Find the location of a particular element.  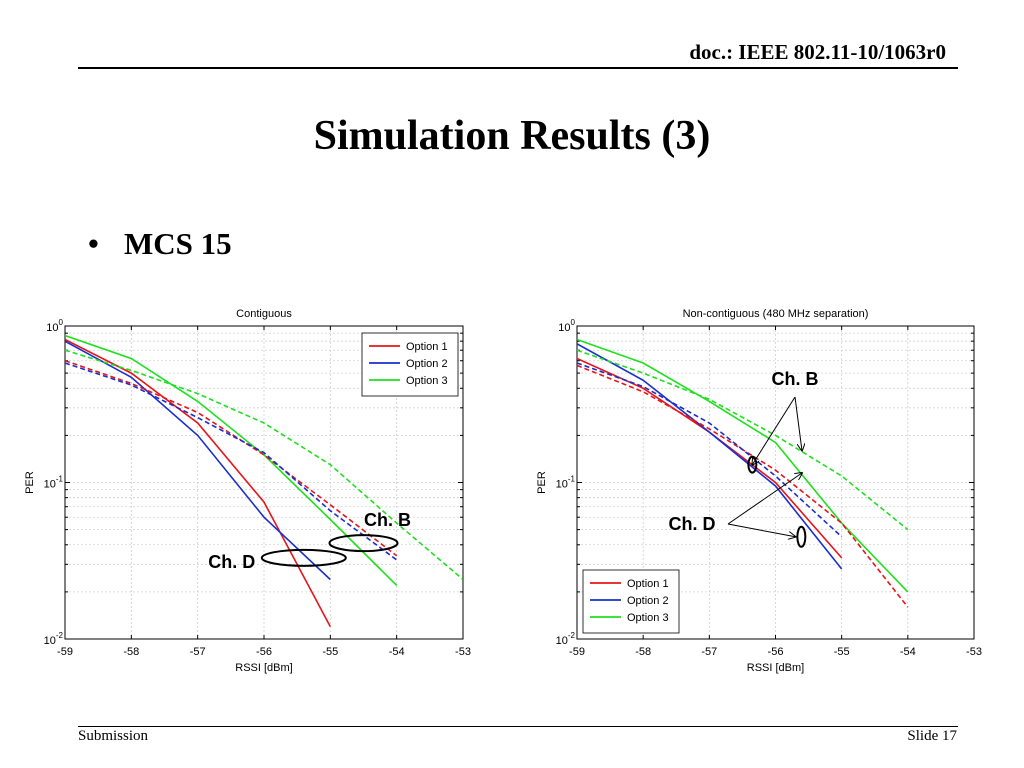

bullet-text: MCS 15 is located at coordinates (178, 243).